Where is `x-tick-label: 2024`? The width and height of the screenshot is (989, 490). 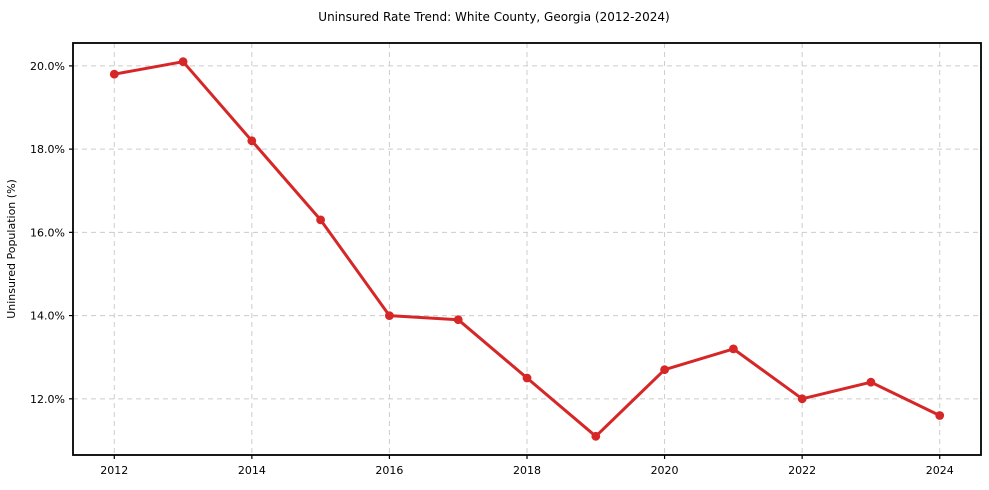 x-tick-label: 2024 is located at coordinates (940, 470).